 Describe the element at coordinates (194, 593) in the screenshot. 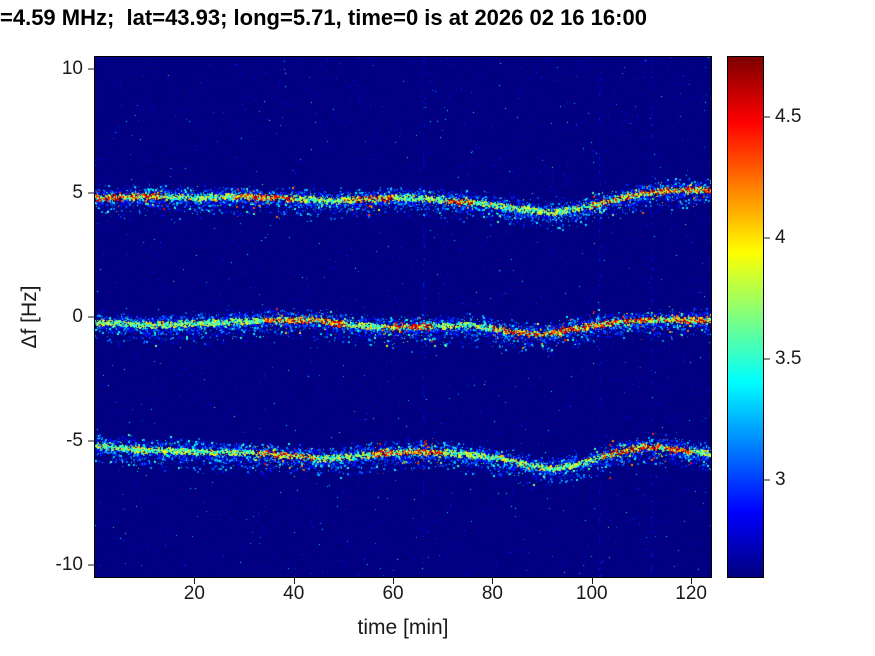

I see `x-tick-label: 20` at that location.